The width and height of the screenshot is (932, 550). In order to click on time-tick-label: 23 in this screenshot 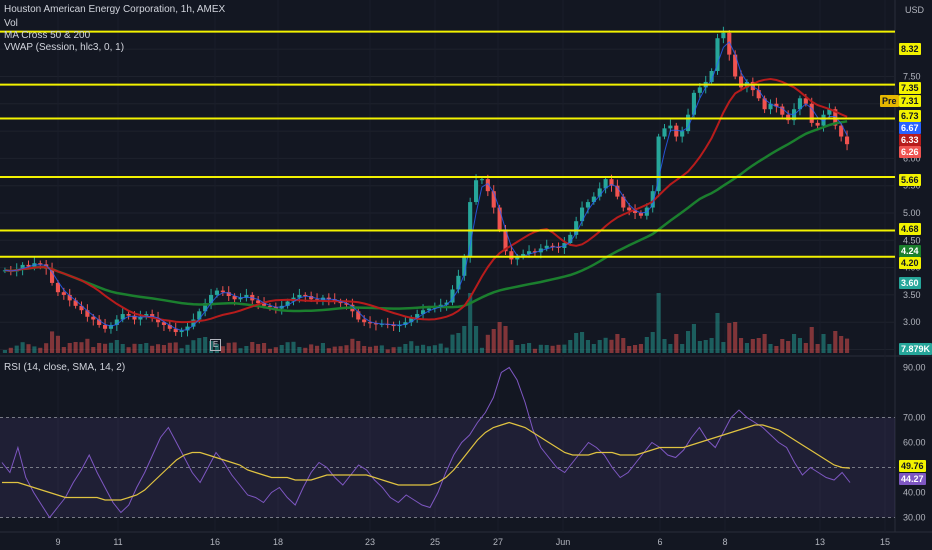, I will do `click(370, 542)`.